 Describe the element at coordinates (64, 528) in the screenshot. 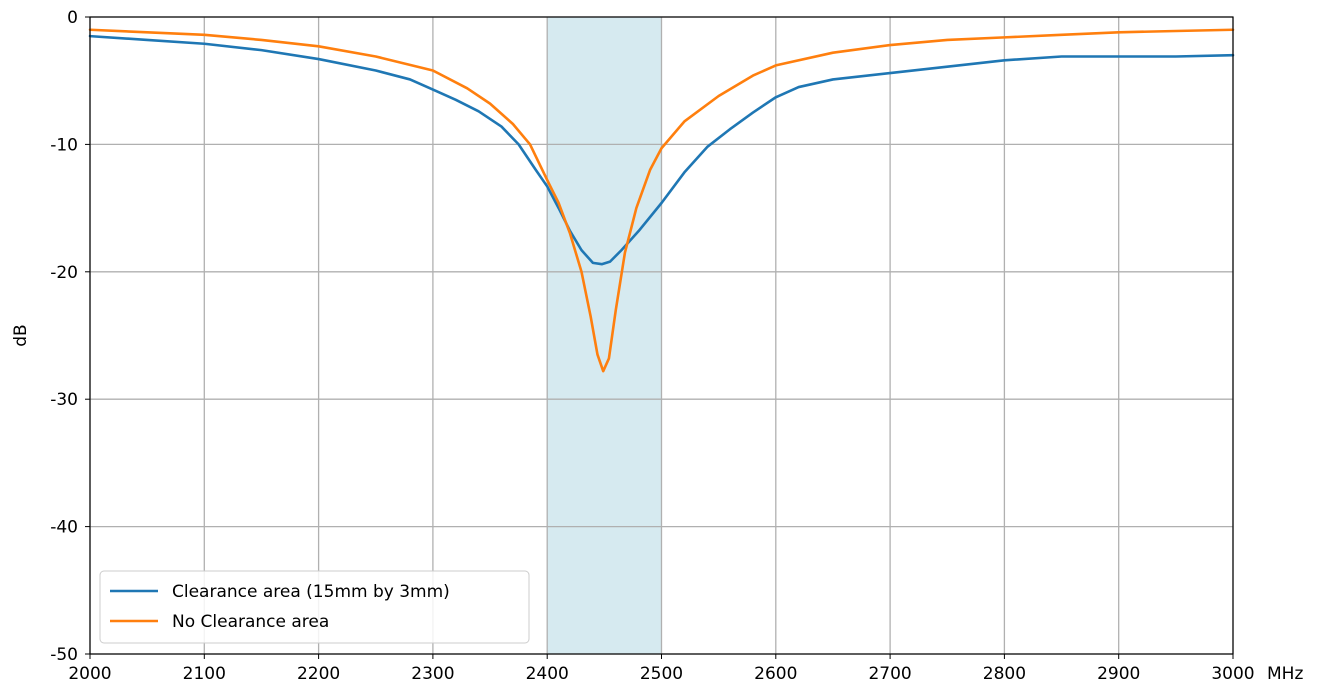

I see `y-tick-label-4: -40` at that location.